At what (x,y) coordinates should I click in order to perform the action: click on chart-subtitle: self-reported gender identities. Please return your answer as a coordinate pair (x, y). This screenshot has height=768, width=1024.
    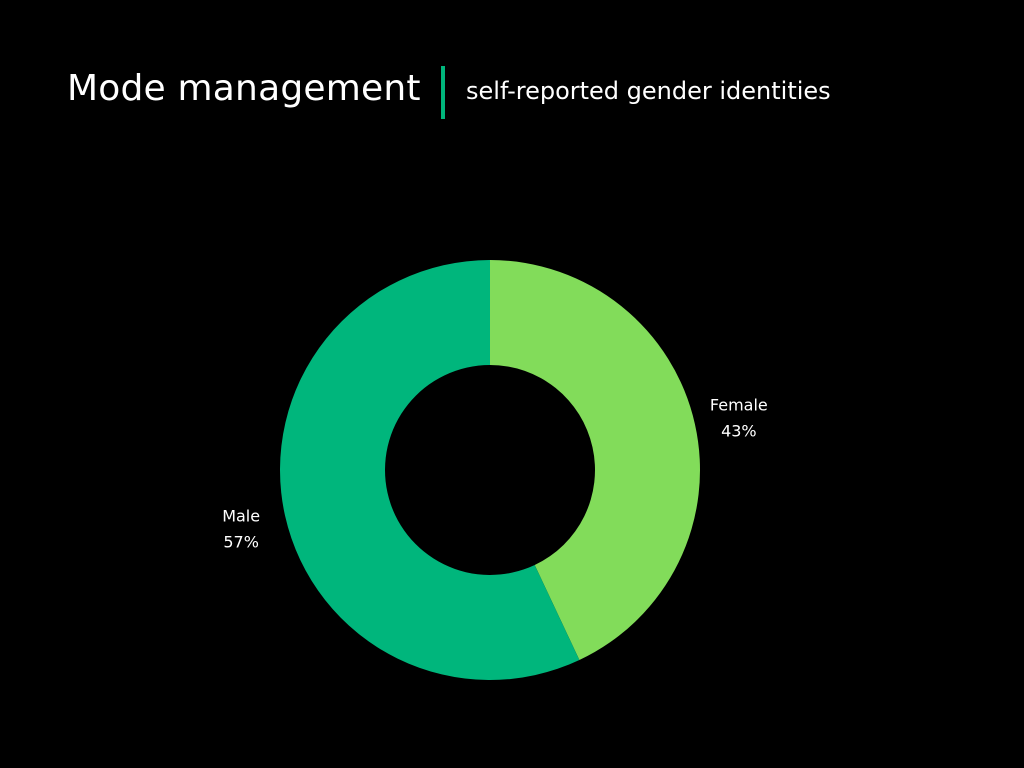
    Looking at the image, I should click on (648, 91).